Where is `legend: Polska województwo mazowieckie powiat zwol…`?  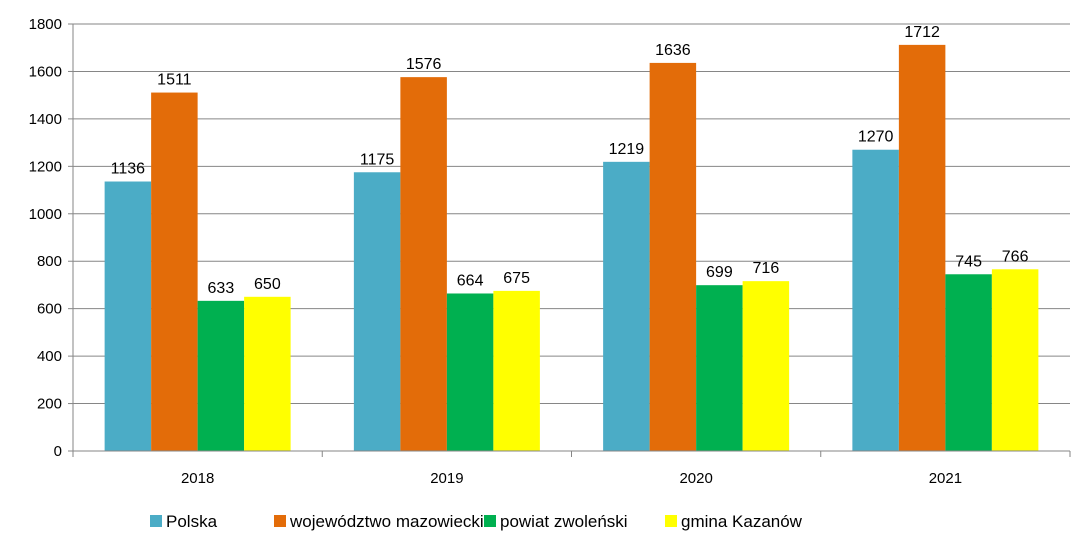 legend: Polska województwo mazowieckie powiat zwol… is located at coordinates (476, 521).